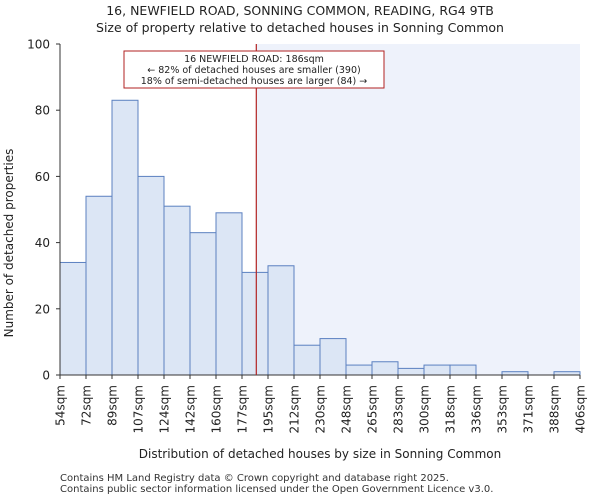 This screenshot has width=600, height=500. I want to click on x-tick-label: 371sqm, so click(529, 409).